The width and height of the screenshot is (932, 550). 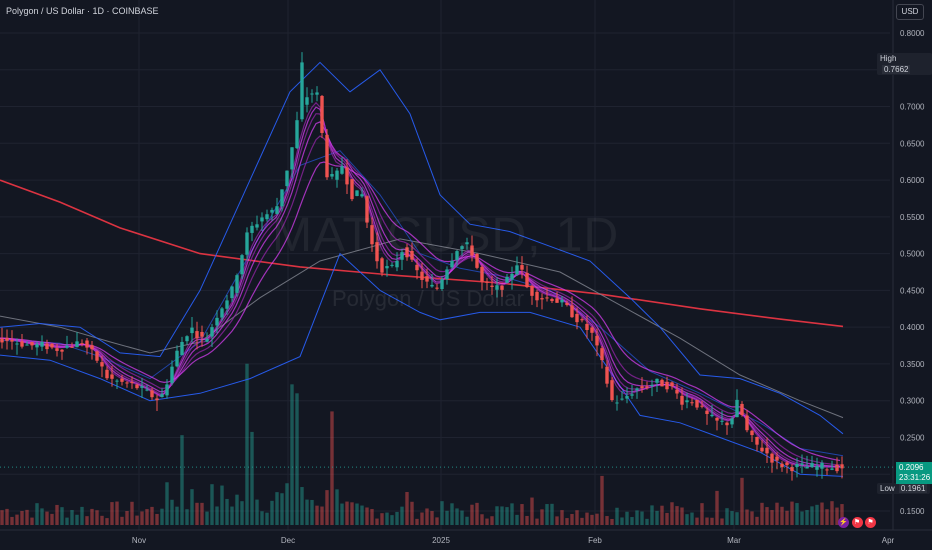 I want to click on lightning-icon: ⚡, so click(x=843, y=522).